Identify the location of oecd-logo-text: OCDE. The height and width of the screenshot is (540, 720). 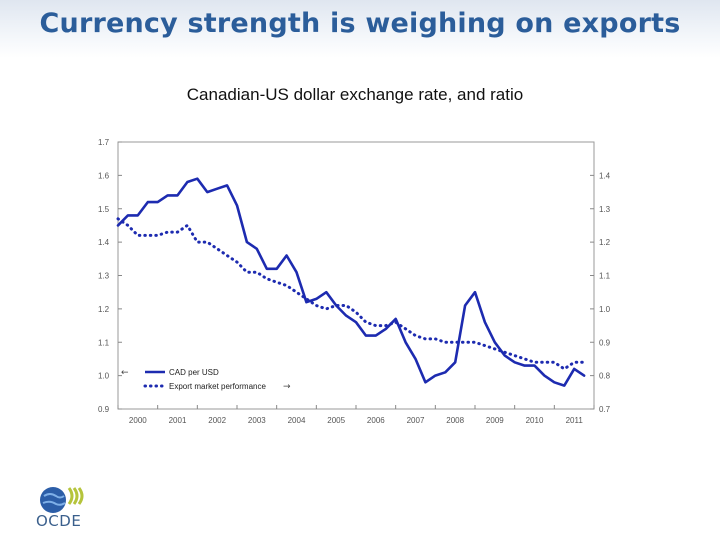
(59, 521).